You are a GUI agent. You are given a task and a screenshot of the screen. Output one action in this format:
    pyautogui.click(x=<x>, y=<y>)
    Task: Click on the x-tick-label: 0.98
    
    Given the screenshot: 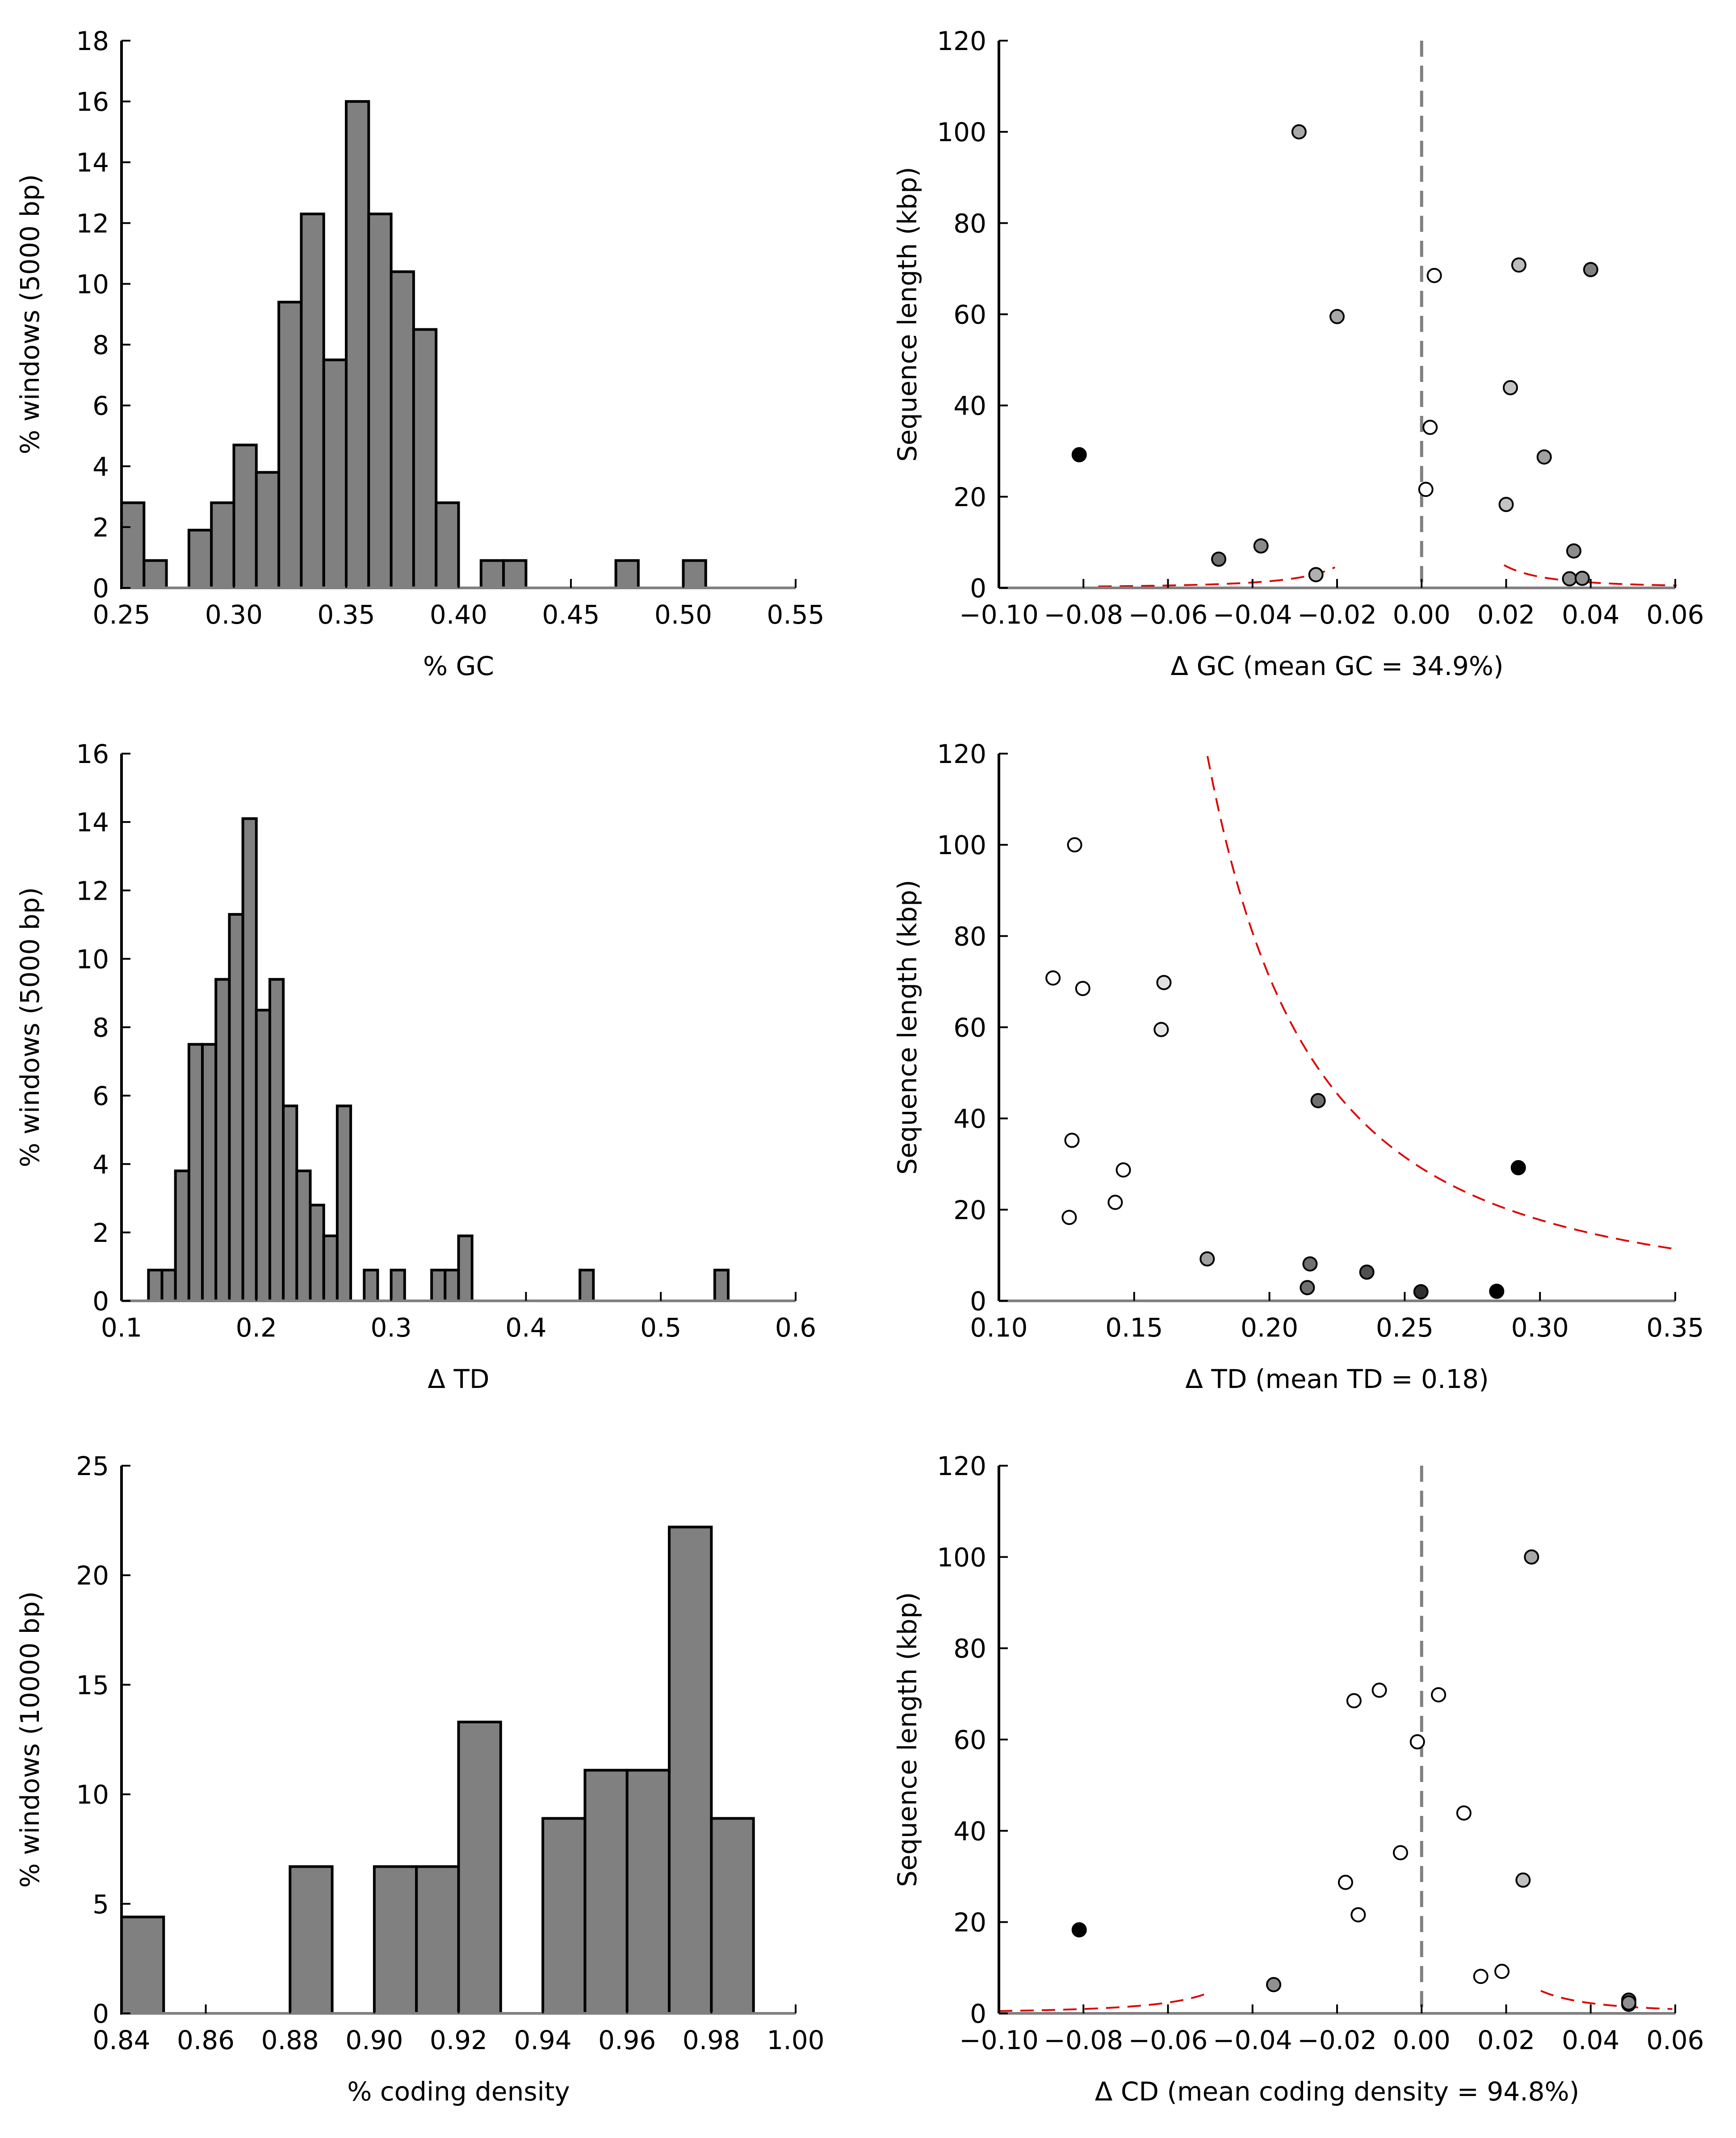 What is the action you would take?
    pyautogui.click(x=711, y=2040)
    